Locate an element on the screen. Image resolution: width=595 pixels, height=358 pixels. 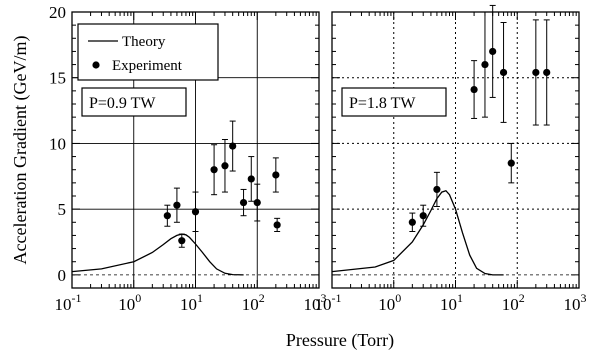
legend-box is located at coordinates (148, 52).